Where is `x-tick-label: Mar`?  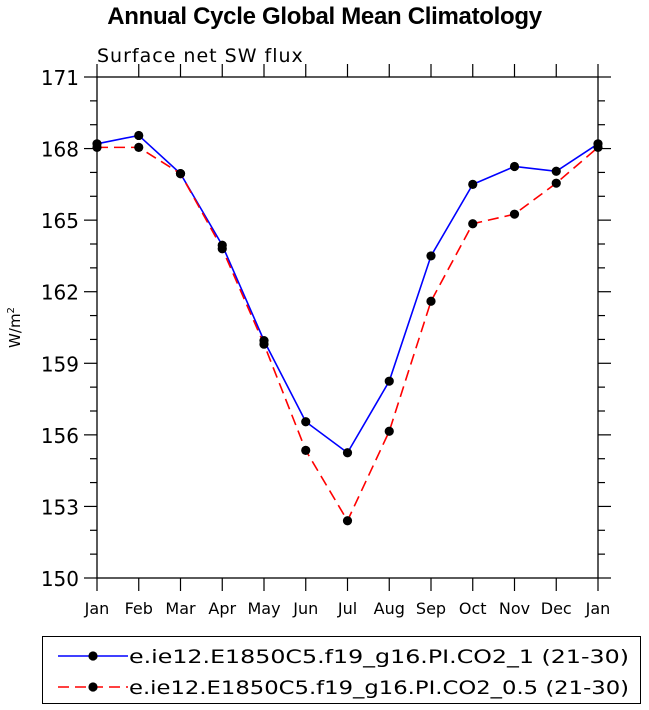
x-tick-label: Mar is located at coordinates (180, 608).